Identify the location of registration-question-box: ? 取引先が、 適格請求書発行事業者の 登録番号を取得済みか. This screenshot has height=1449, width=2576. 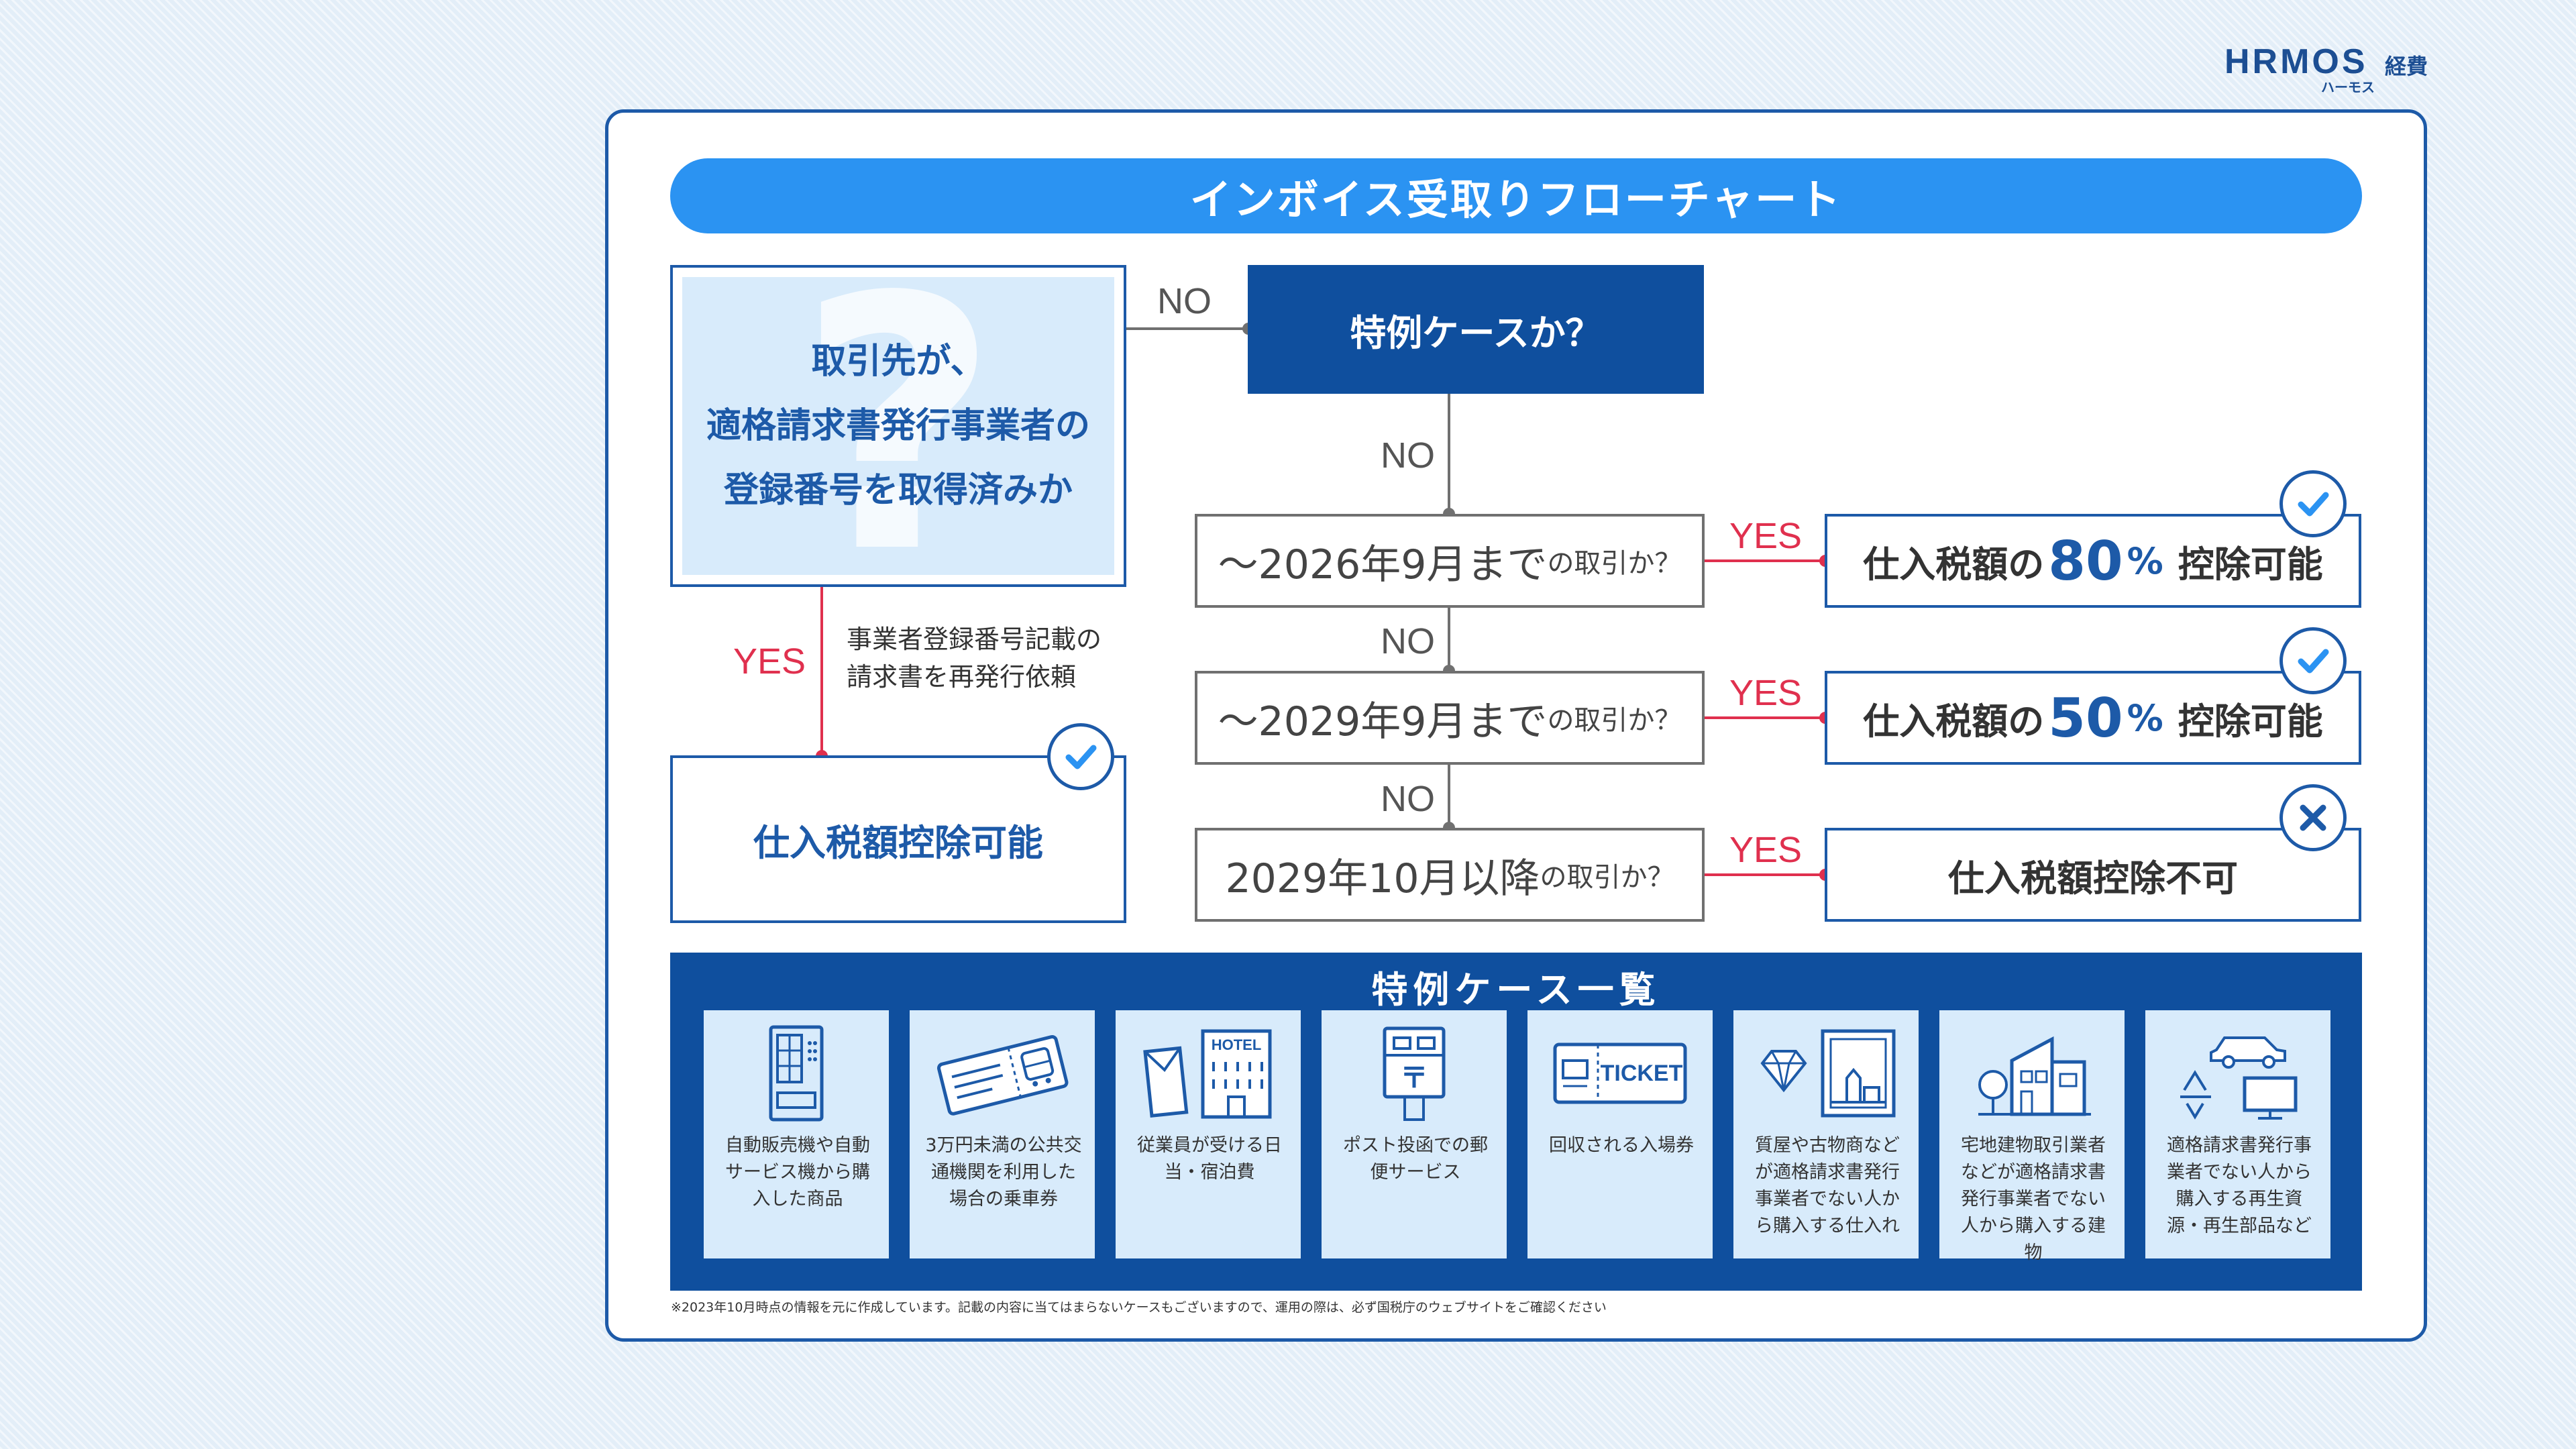
(898, 426).